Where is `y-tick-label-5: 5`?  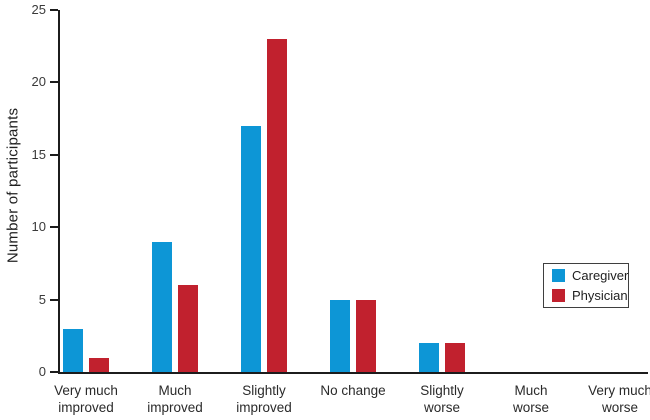
y-tick-label-5: 5 is located at coordinates (42, 299).